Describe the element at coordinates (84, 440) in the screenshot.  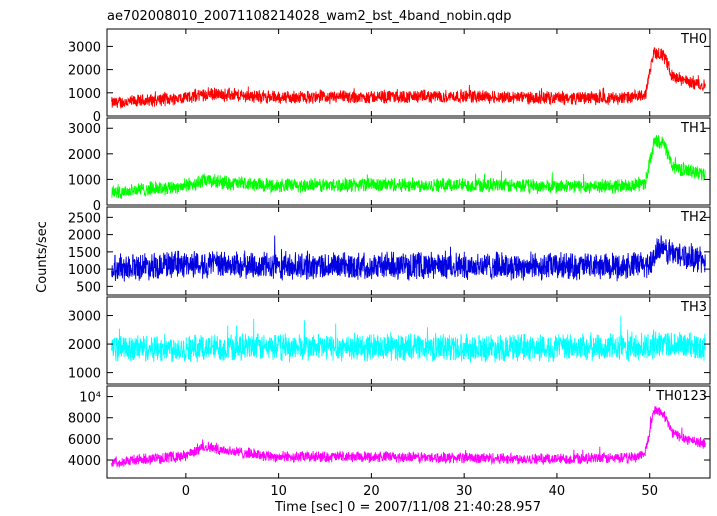
I see `y-tick-label: 6000` at that location.